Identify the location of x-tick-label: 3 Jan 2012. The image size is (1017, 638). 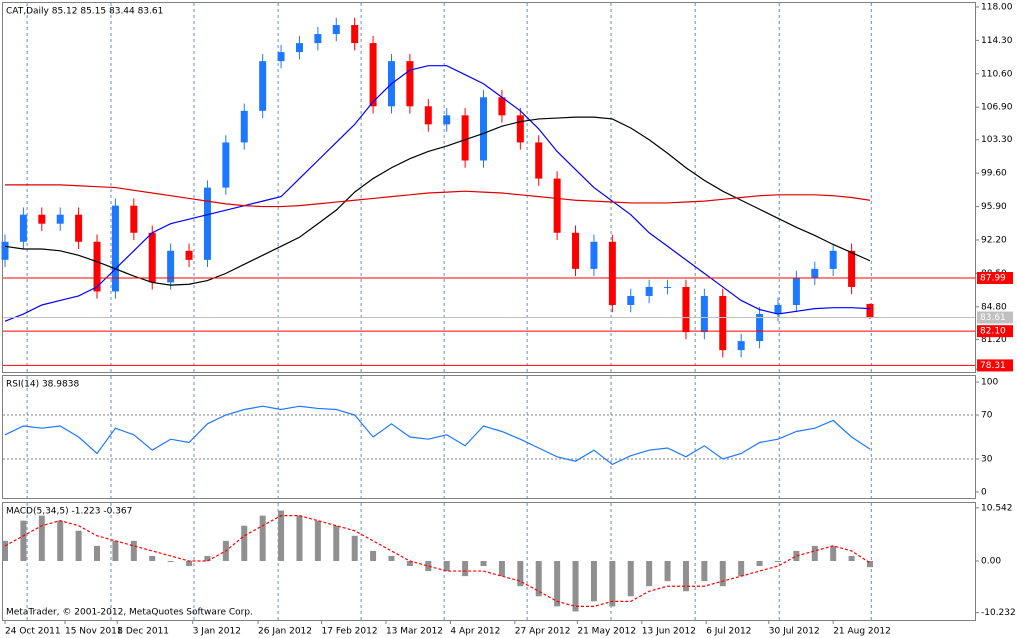
(217, 632).